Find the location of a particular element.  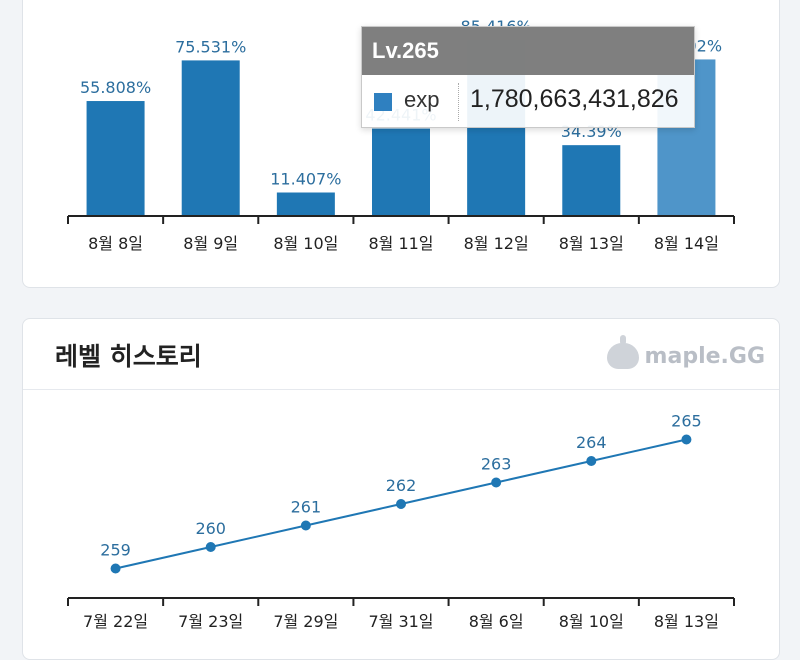

x-tick-label: 8월 8일 is located at coordinates (115, 243).